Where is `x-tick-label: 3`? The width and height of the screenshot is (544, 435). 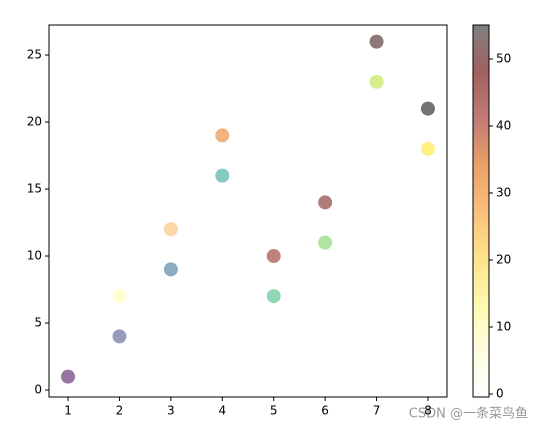 x-tick-label: 3 is located at coordinates (171, 411).